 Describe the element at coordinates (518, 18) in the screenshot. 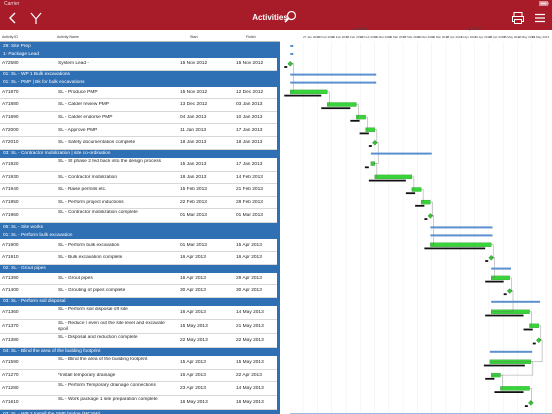

I see `print-icon` at that location.